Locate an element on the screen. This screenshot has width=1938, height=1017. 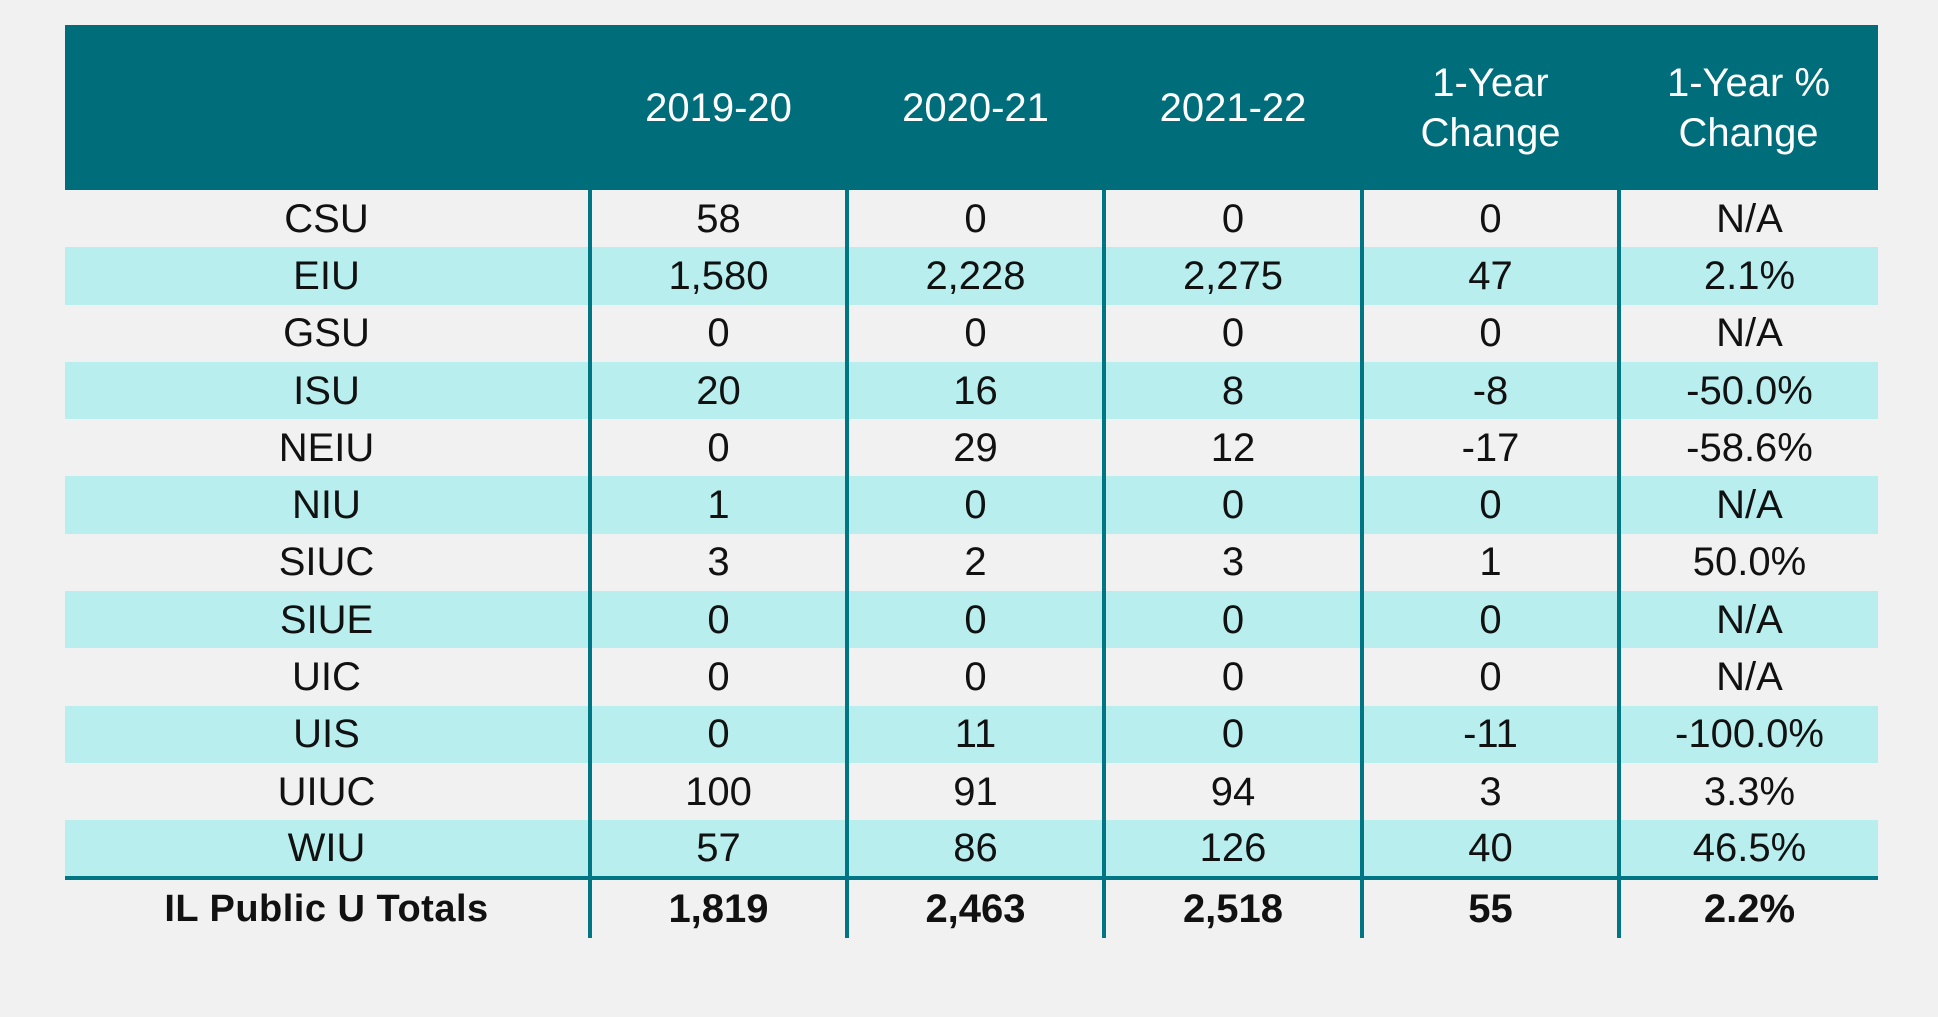
table-row: UIUC 100 91 94 3 3.3% is located at coordinates (971, 791).